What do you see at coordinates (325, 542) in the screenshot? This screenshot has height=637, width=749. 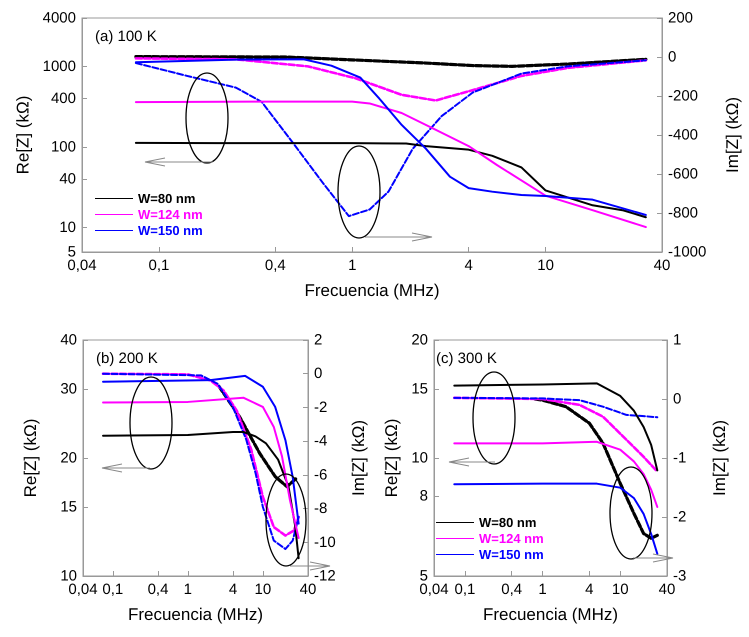 I see `y2-tick-label: -10` at bounding box center [325, 542].